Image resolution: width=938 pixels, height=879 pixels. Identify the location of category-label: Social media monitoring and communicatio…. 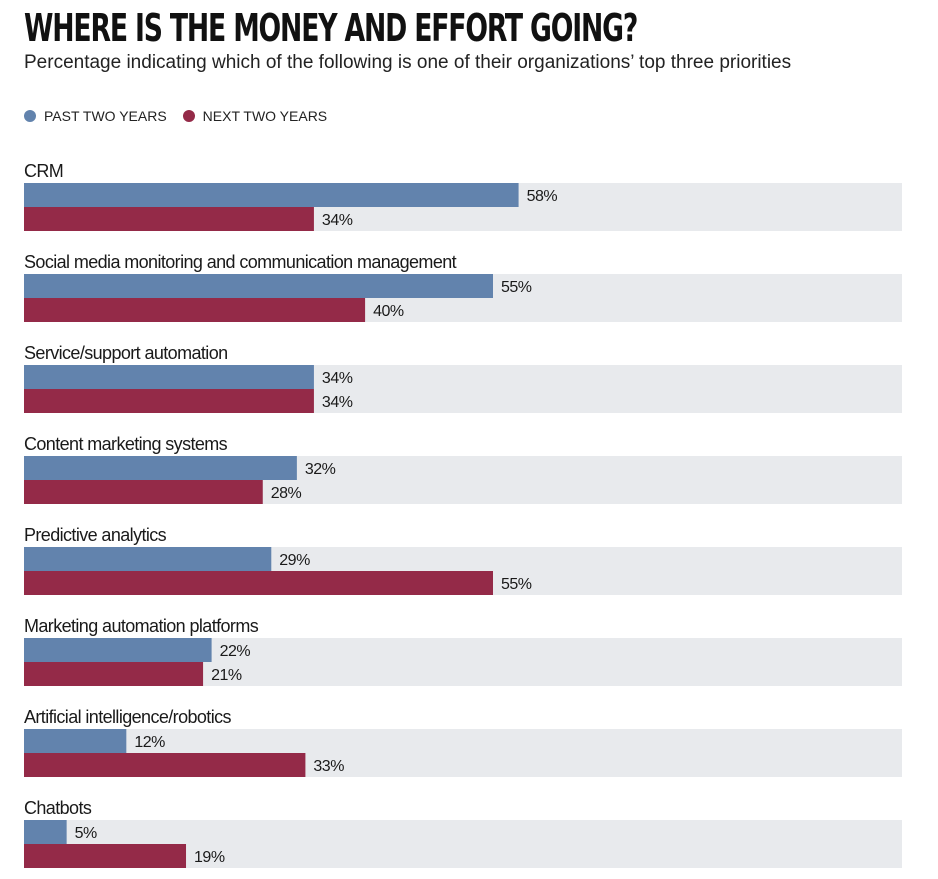
(240, 262).